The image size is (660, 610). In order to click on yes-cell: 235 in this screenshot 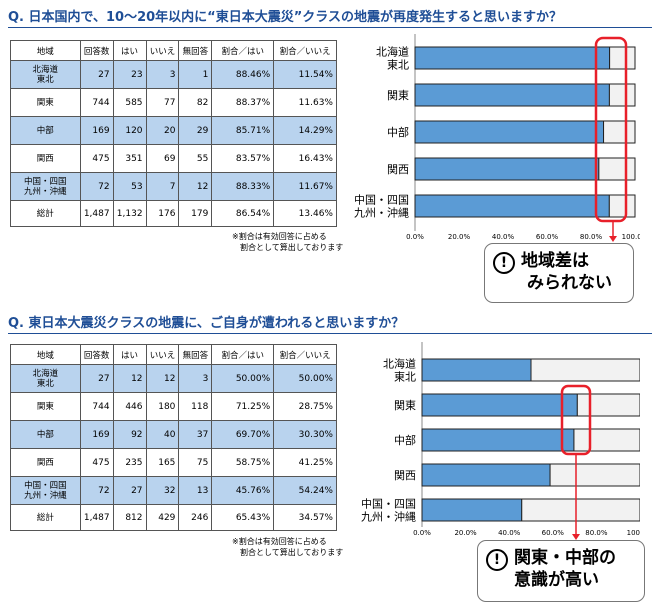, I will do `click(129, 462)`.